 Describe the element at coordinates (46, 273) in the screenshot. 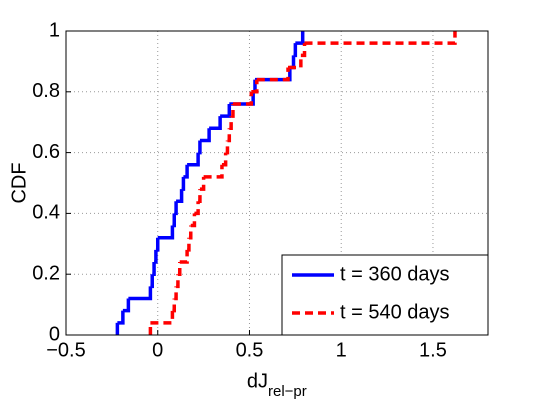

I see `y-tick-label: 0.2` at that location.